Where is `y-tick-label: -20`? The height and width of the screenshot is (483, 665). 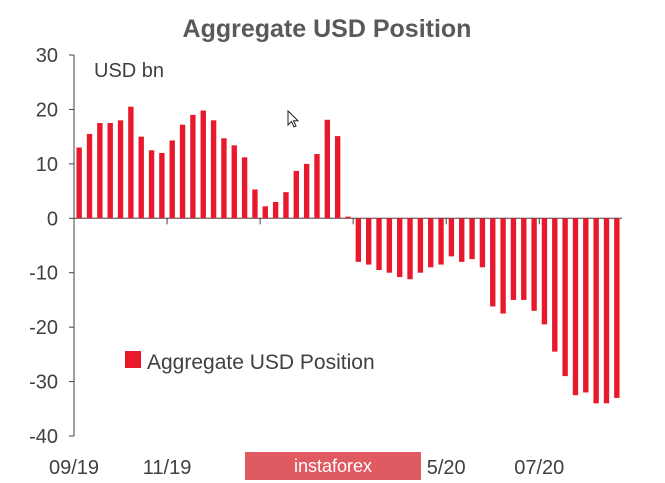
y-tick-label: -20 is located at coordinates (43, 328).